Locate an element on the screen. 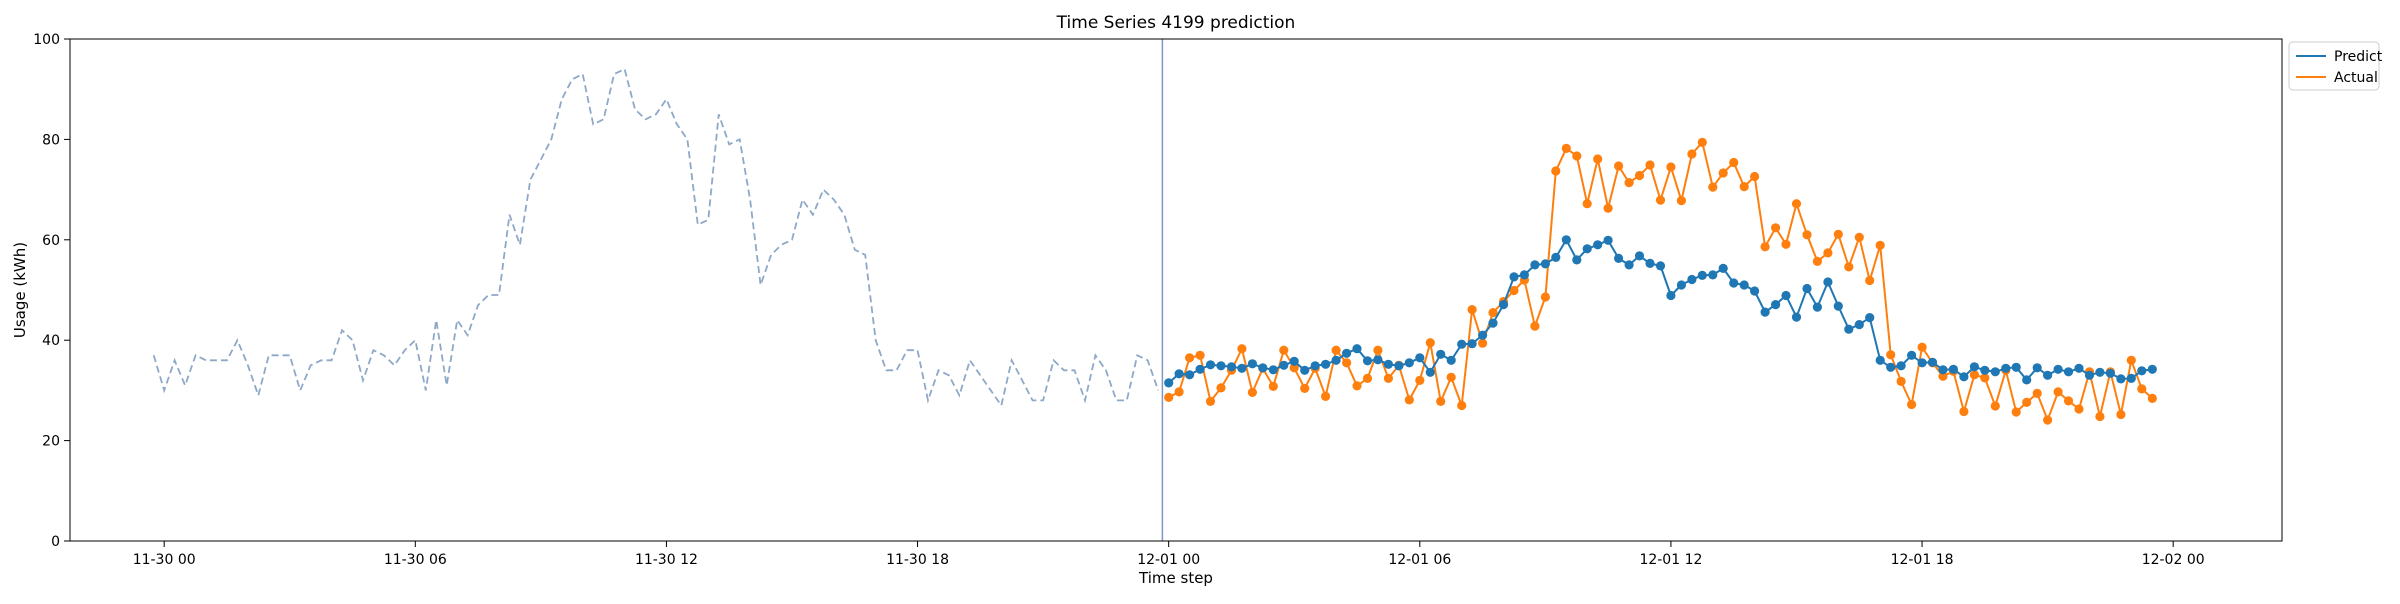 The width and height of the screenshot is (2400, 604). chart-title: Time Series 4199 prediction is located at coordinates (1176, 23).